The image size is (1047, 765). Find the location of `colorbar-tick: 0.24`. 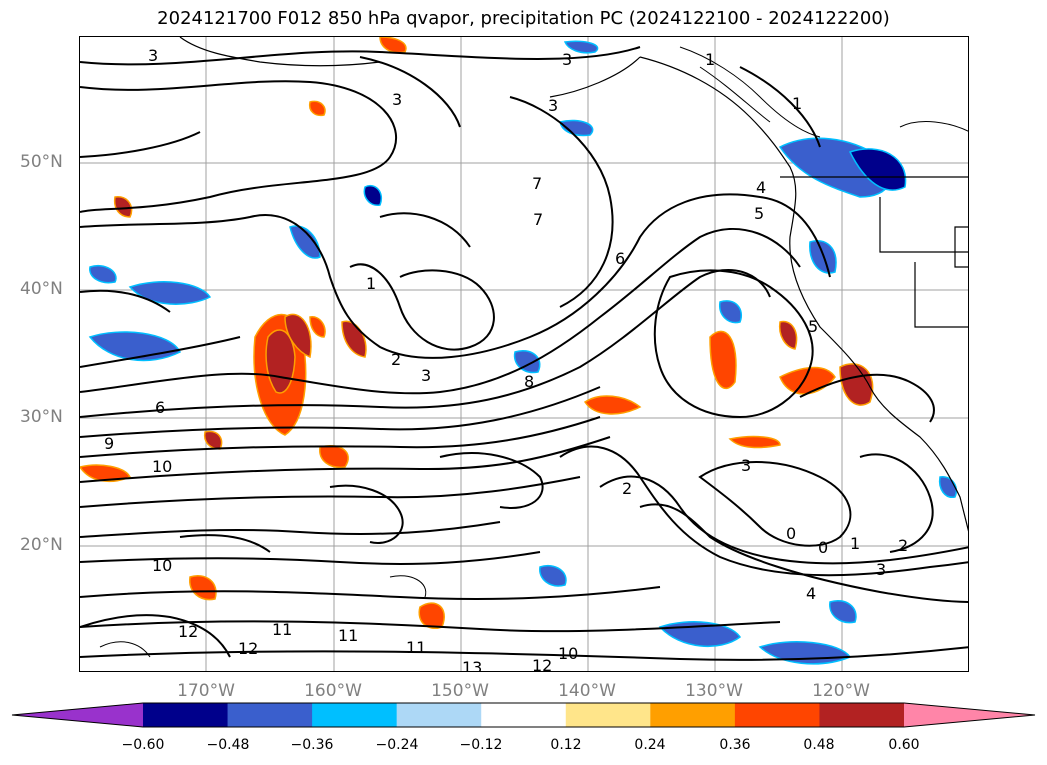

colorbar-tick: 0.24 is located at coordinates (650, 745).